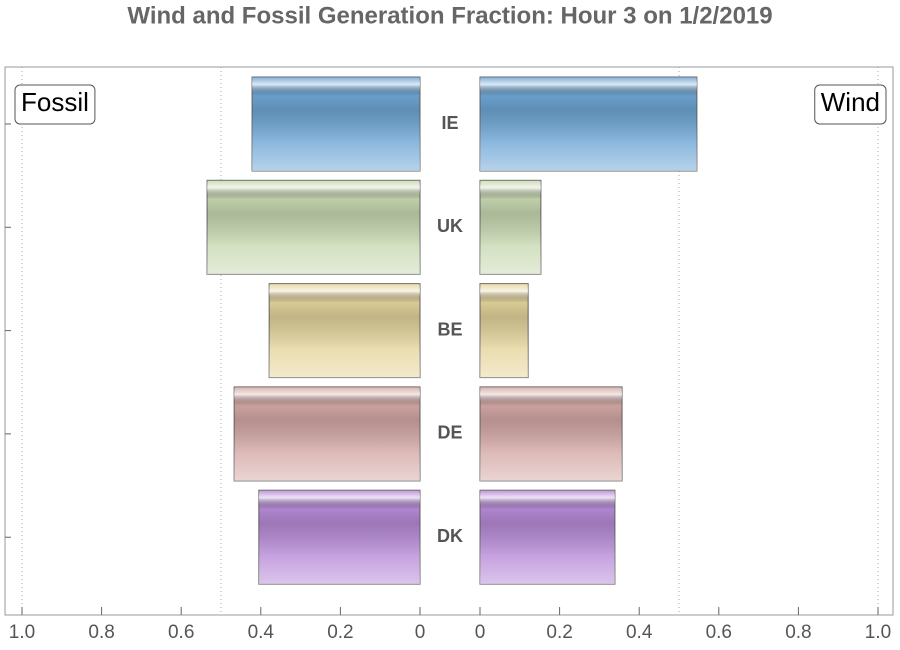 This screenshot has width=900, height=650. Describe the element at coordinates (449, 329) in the screenshot. I see `category-label: BE` at that location.